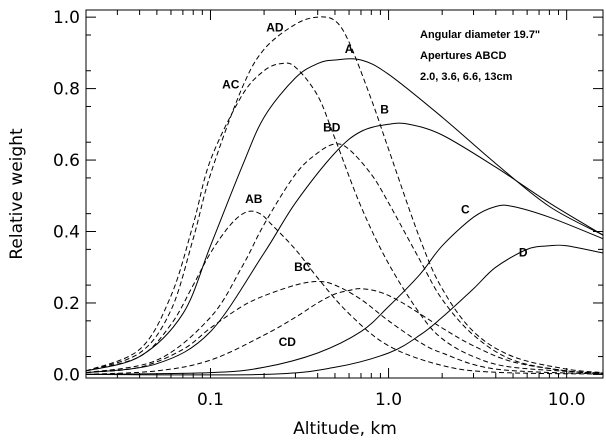  What do you see at coordinates (66, 233) in the screenshot?
I see `y-tick-label: 0.4` at bounding box center [66, 233].